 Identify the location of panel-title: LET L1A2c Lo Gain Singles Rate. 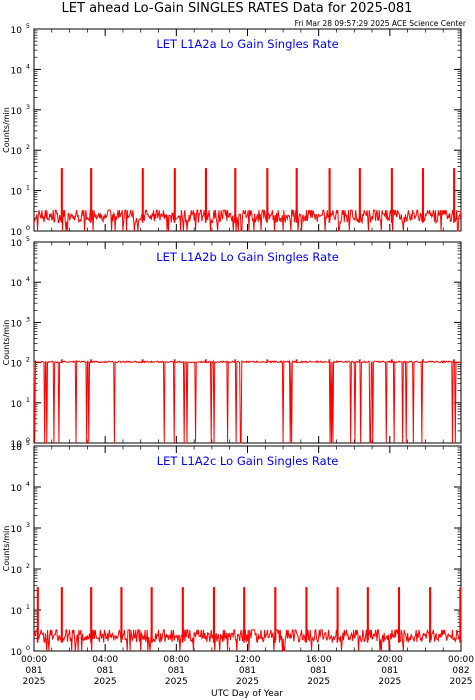
(248, 461).